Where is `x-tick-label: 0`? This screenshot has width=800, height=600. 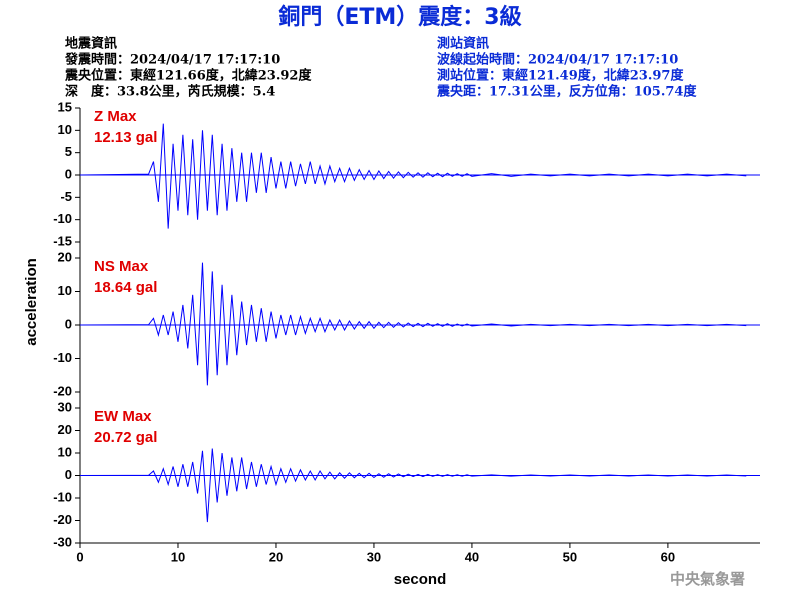
x-tick-label: 0 is located at coordinates (79, 556).